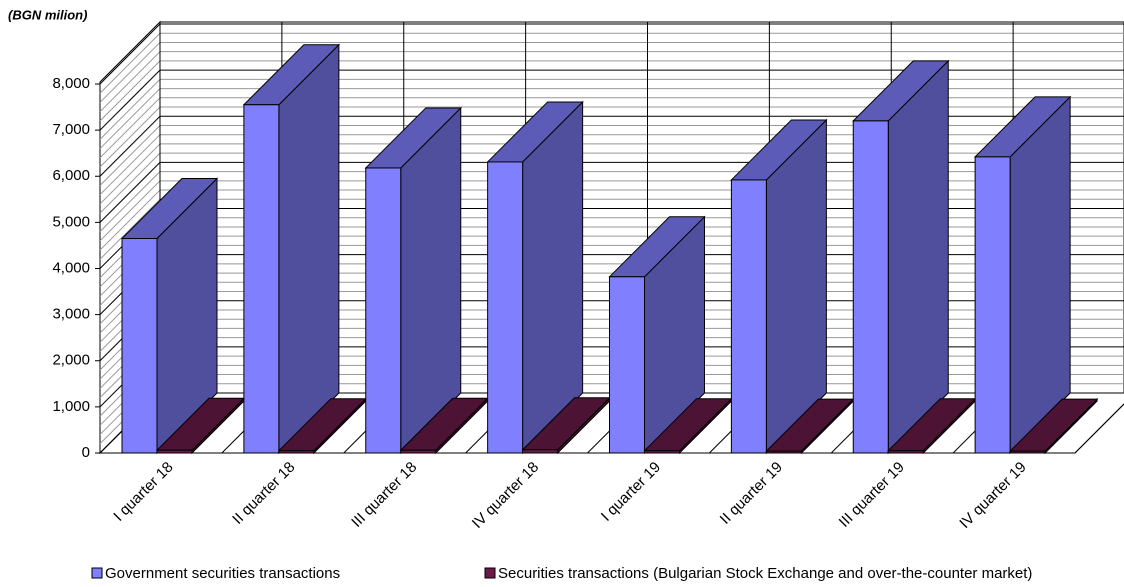 The width and height of the screenshot is (1124, 587). I want to click on y-tick-label: 1,000, so click(71, 406).